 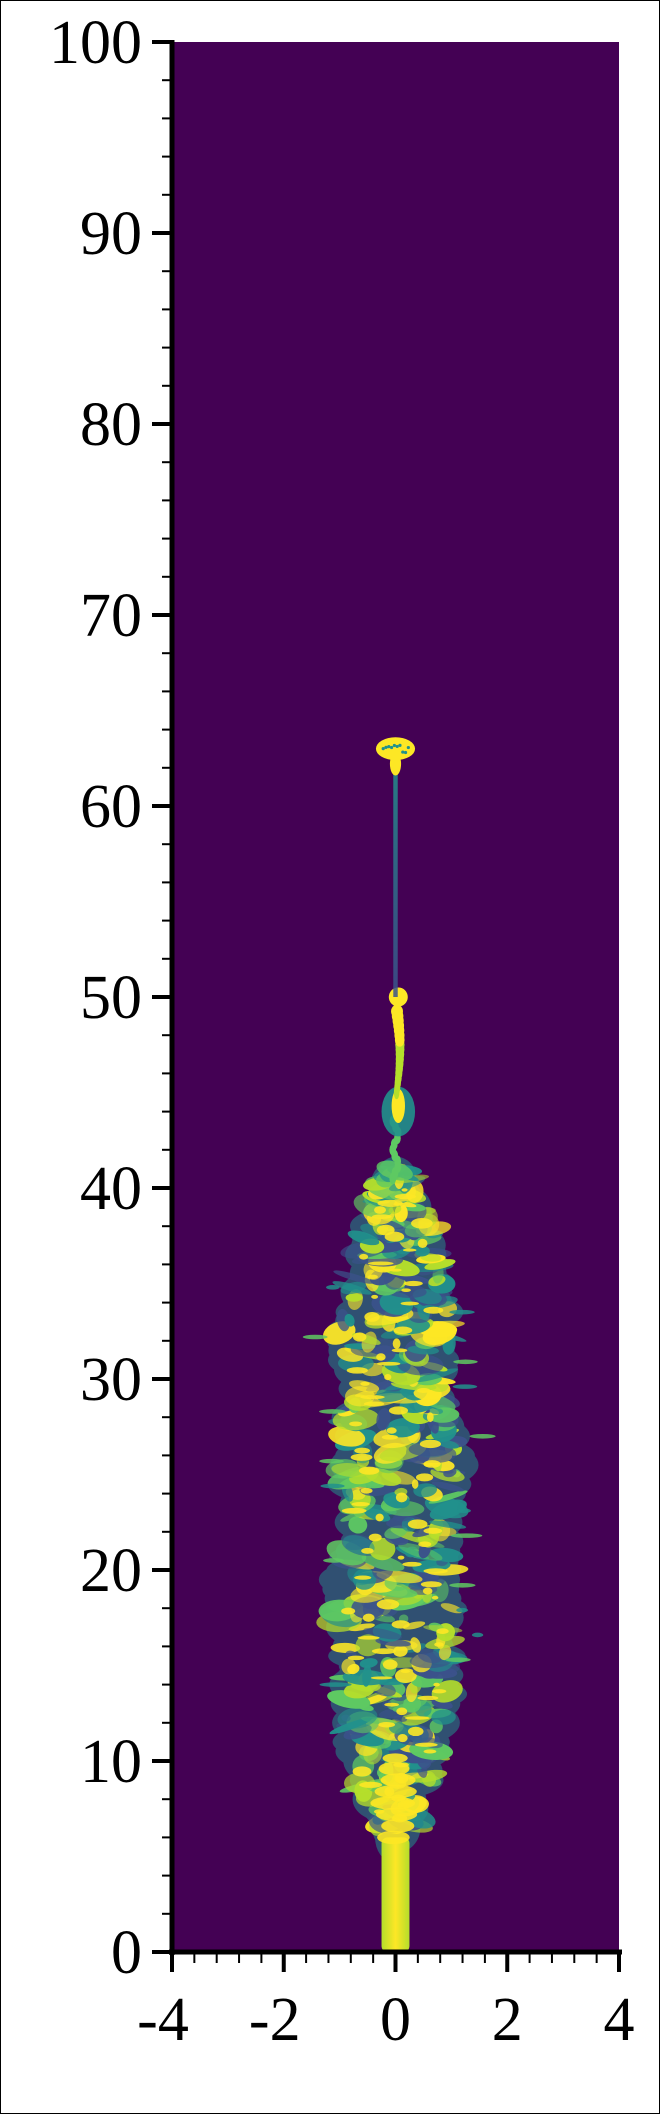 What do you see at coordinates (111, 998) in the screenshot?
I see `y-tick-label: 50` at bounding box center [111, 998].